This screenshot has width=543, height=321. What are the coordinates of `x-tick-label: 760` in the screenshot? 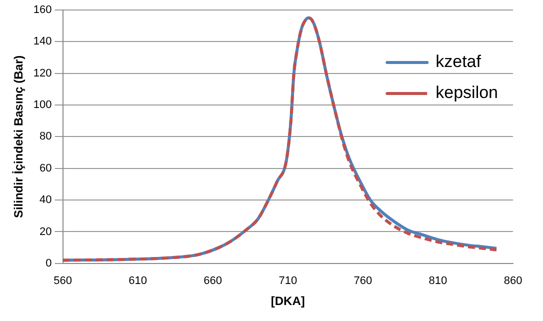 It's located at (363, 281).